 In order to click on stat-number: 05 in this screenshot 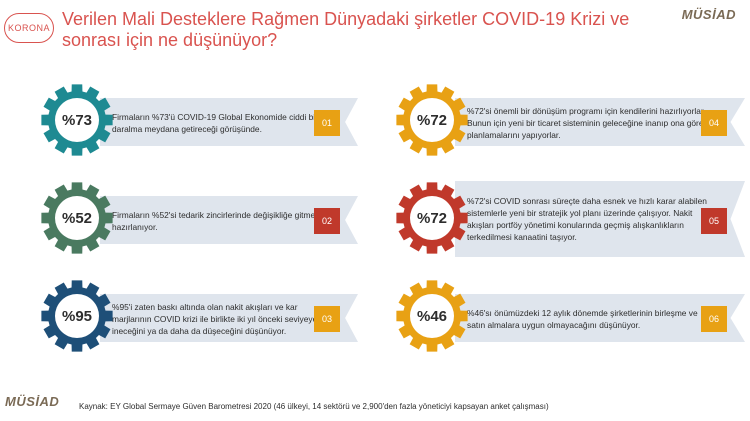, I will do `click(713, 221)`.